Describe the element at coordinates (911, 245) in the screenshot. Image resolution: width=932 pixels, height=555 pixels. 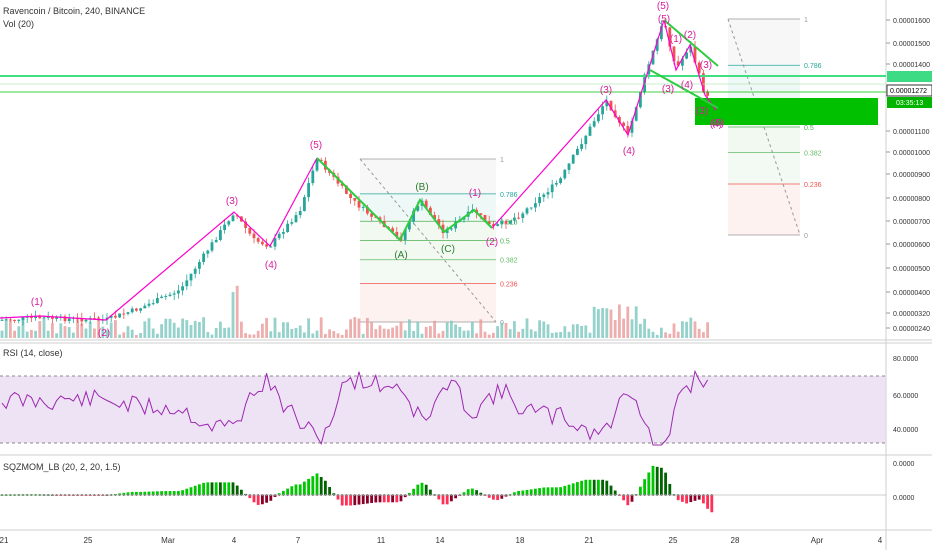
I see `price-tick-label: 0.00000600` at that location.